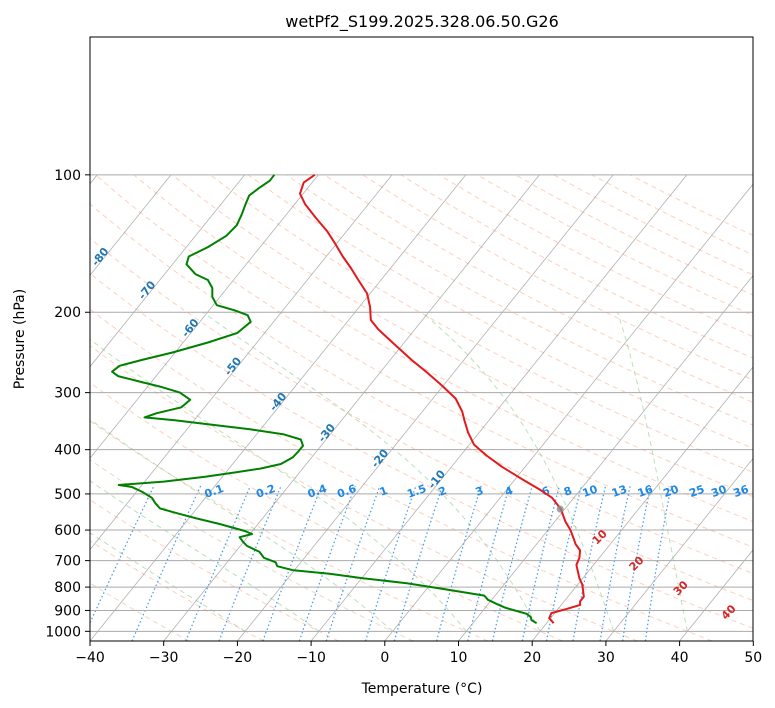 This screenshot has width=775, height=708. What do you see at coordinates (671, 492) in the screenshot?
I see `mixing-ratio-label: 20` at bounding box center [671, 492].